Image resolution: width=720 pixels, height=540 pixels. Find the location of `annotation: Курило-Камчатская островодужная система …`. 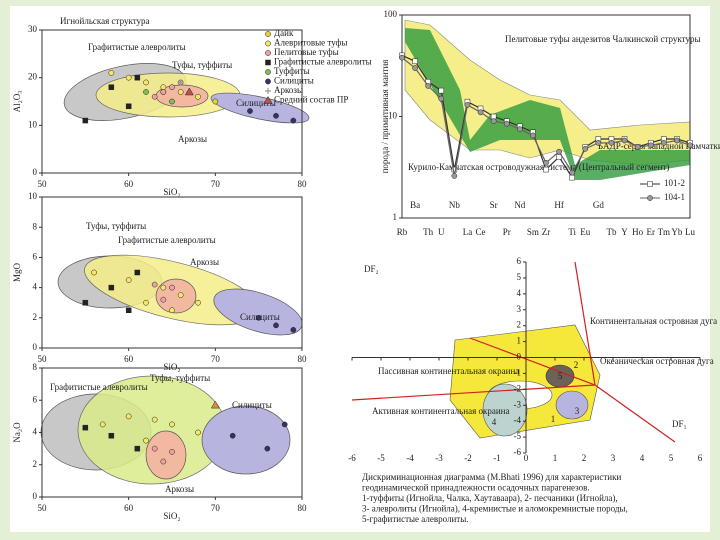

annotation: Курило-Камчатская островодужная система … is located at coordinates (538, 167).